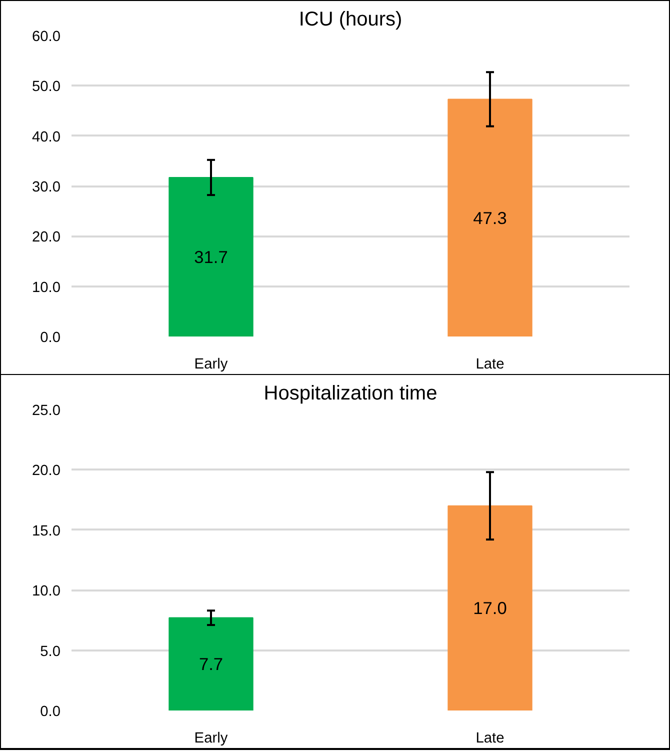 The height and width of the screenshot is (753, 670). Describe the element at coordinates (350, 19) in the screenshot. I see `chart-title: ICU (hours)` at that location.